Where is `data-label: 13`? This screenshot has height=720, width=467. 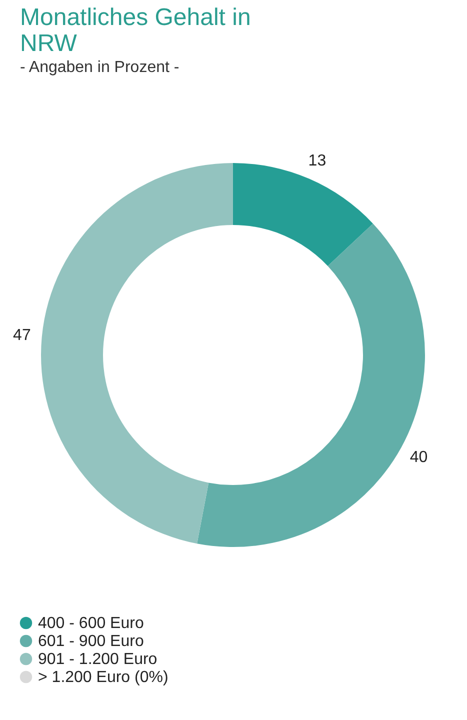 data-label: 13 is located at coordinates (317, 161).